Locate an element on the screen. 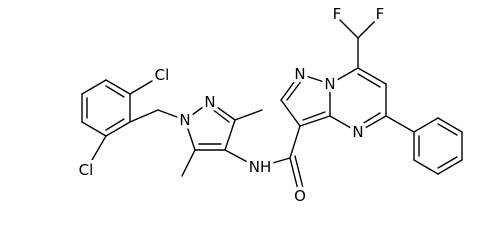 This screenshot has height=240, width=498. atom-label: NH is located at coordinates (260, 167).